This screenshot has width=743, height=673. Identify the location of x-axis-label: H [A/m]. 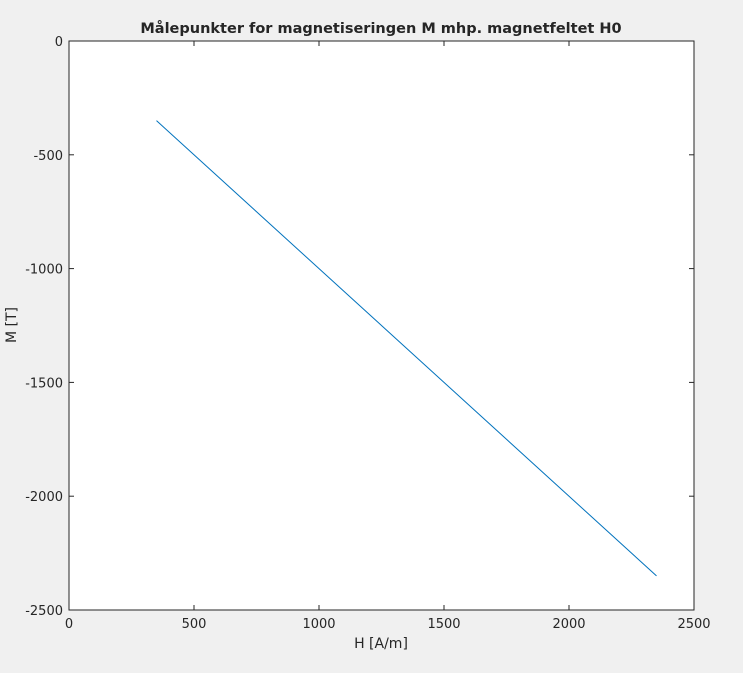
(381, 644).